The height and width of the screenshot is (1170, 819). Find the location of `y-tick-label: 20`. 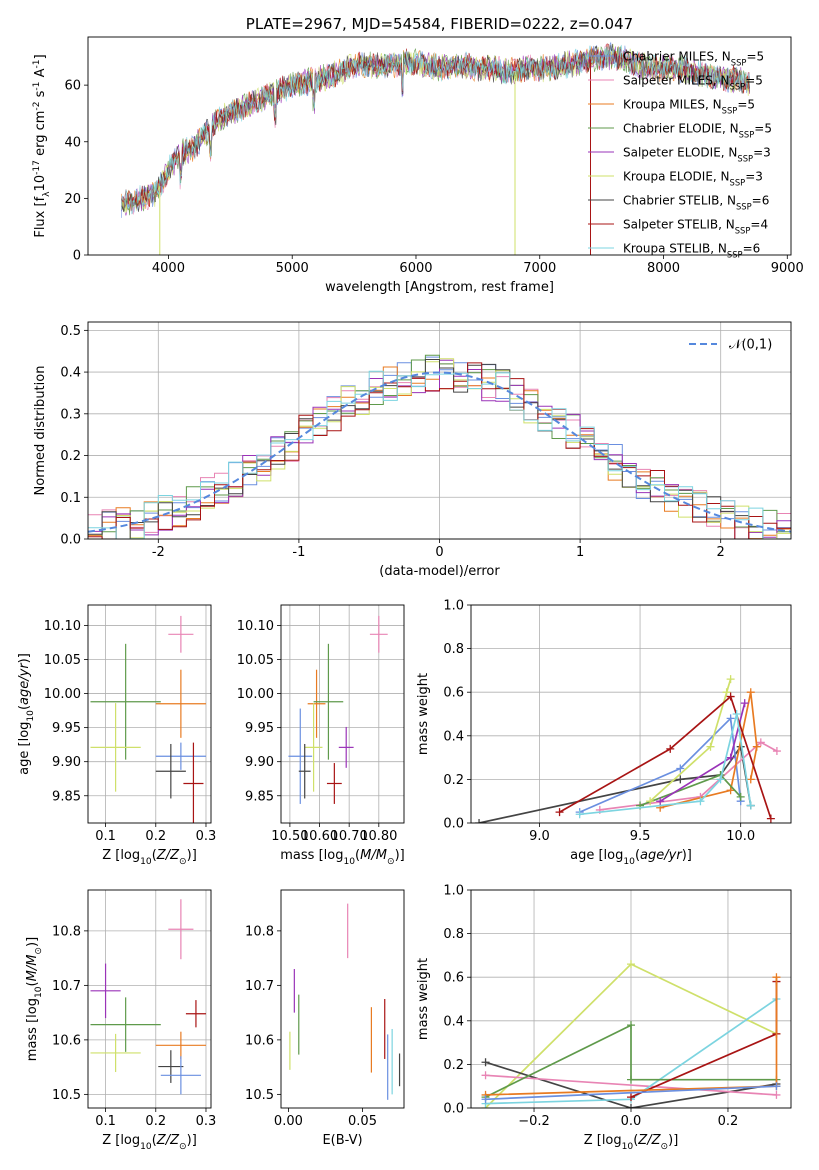

y-tick-label: 20 is located at coordinates (72, 199).